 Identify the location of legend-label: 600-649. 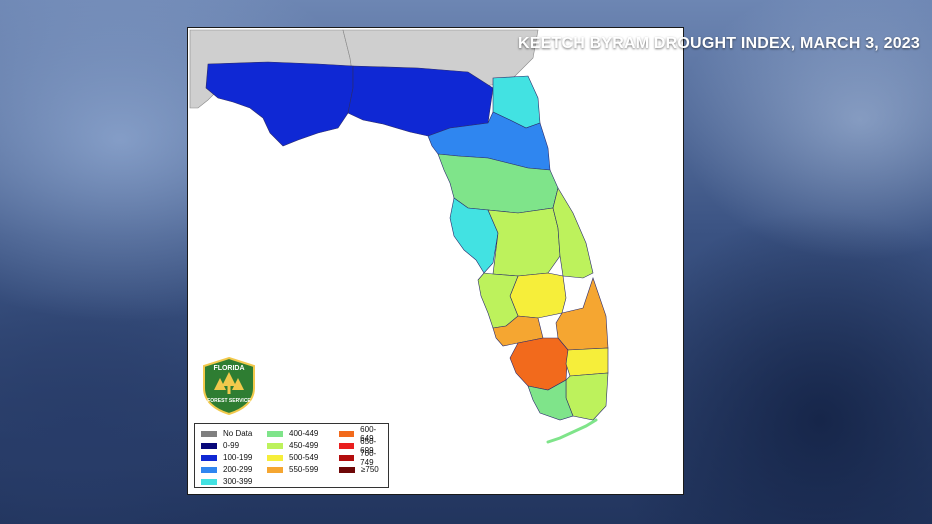
(368, 433).